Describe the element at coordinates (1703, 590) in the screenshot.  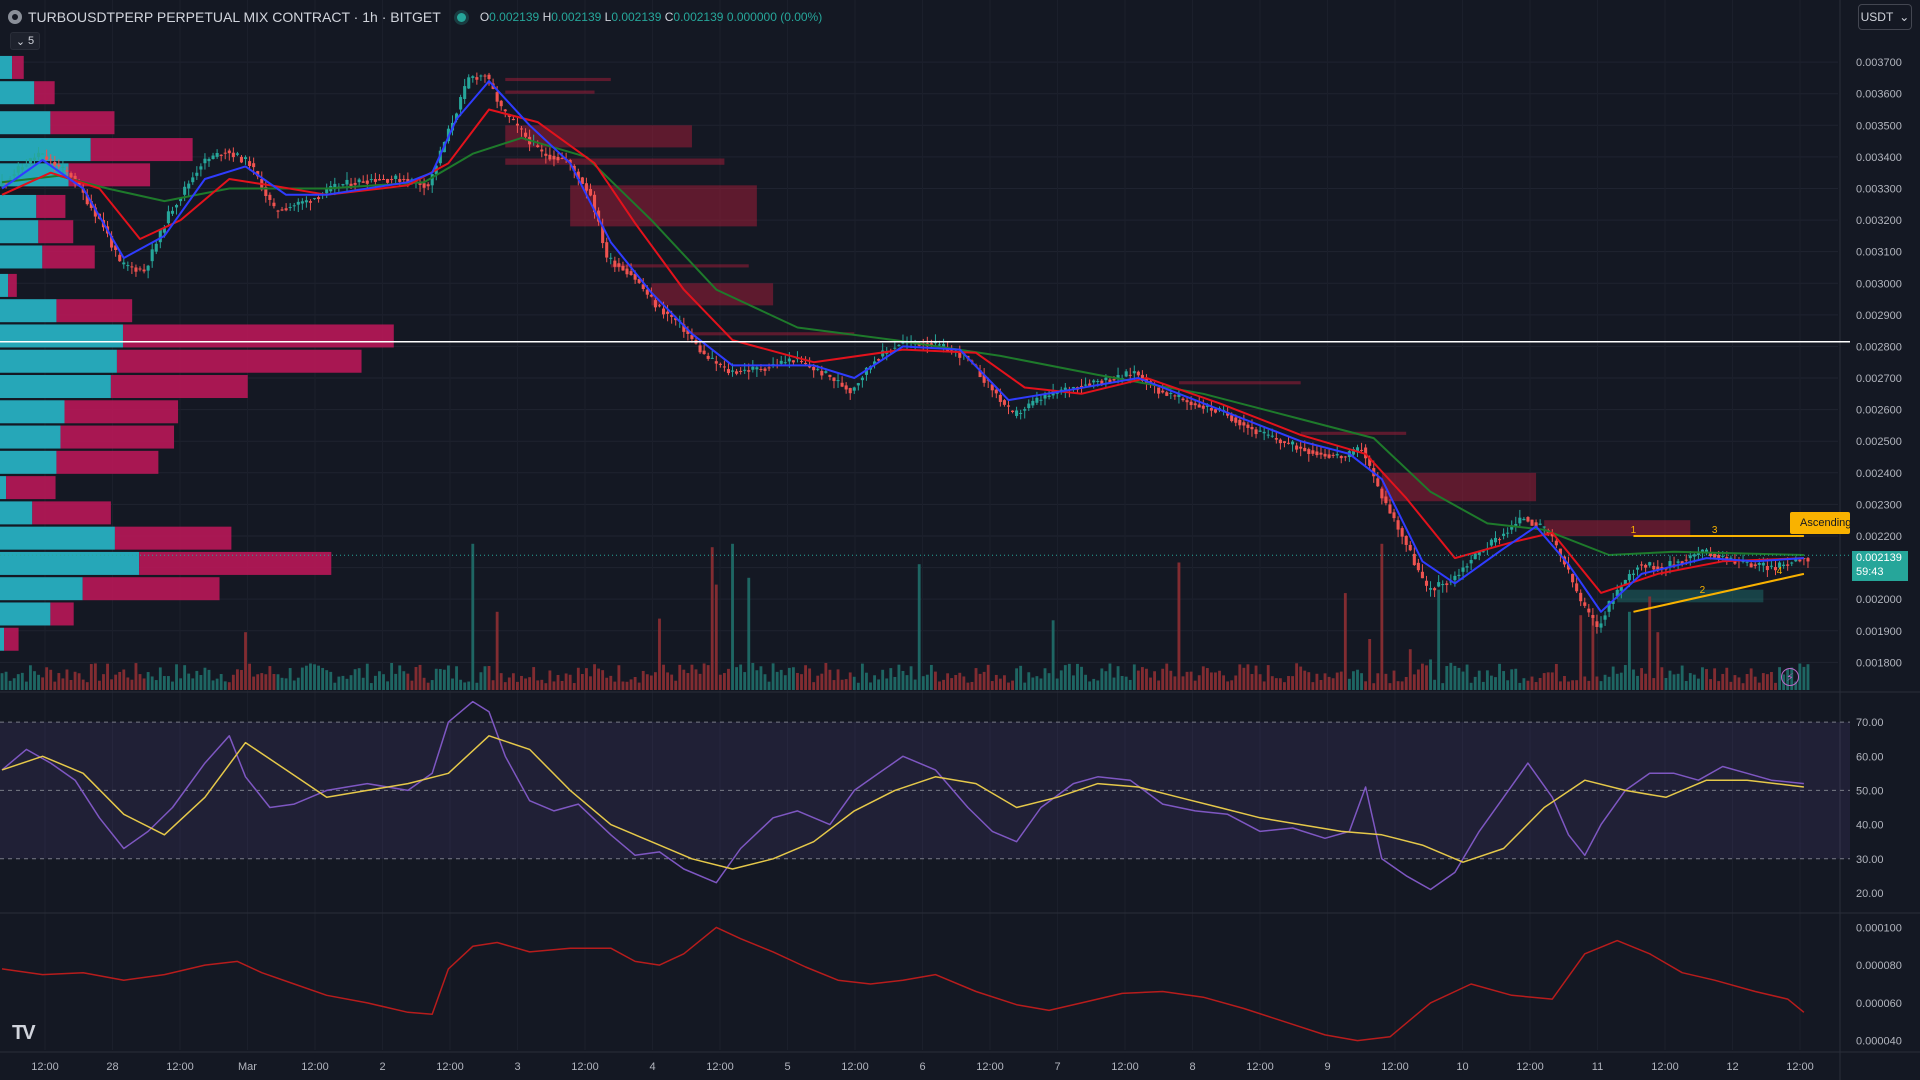
I see `triangle-point-label: 2` at that location.